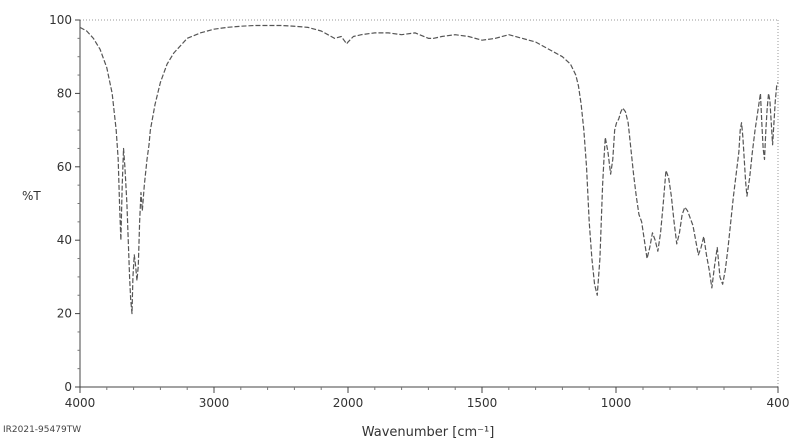 This screenshot has height=441, width=800. I want to click on y-tick-label: 40, so click(64, 240).